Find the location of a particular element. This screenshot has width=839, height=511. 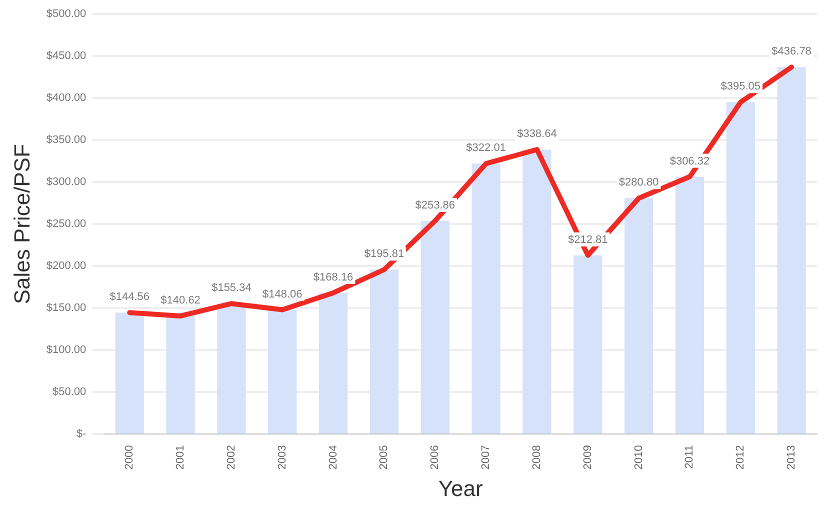

y-tick-label: $300.00 is located at coordinates (66, 182).